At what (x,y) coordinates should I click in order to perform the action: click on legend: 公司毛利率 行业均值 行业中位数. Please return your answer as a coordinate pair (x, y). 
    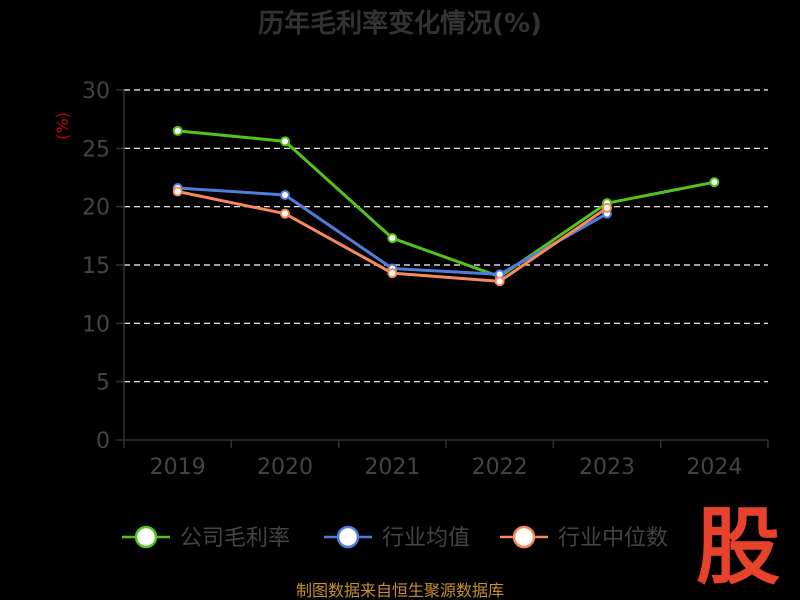
    Looking at the image, I should click on (395, 538).